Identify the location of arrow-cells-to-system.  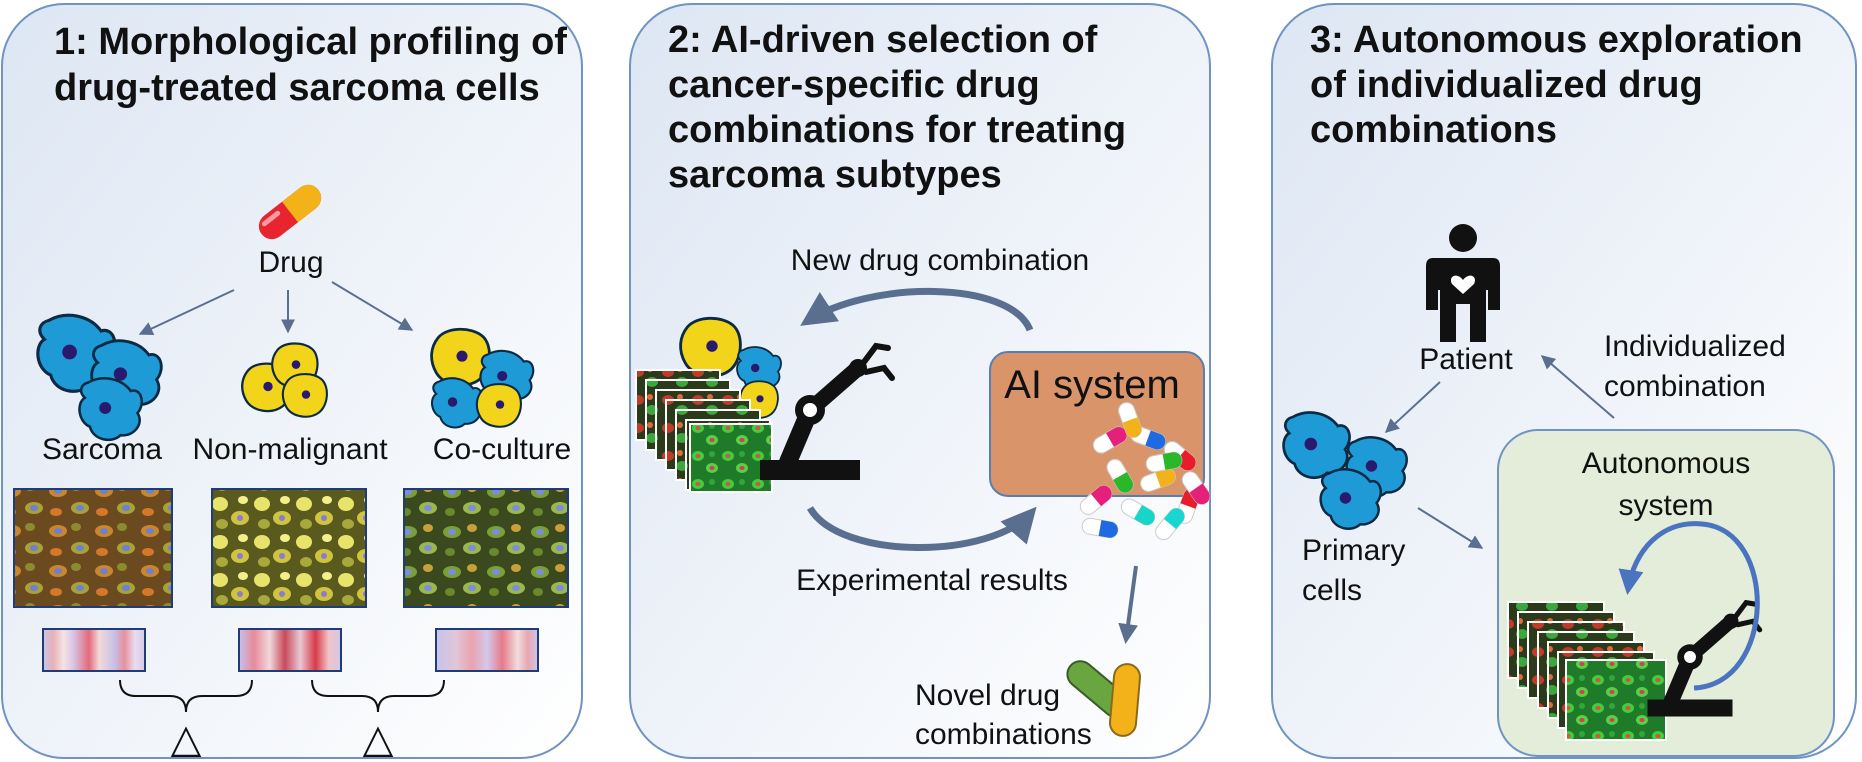
(1450, 528).